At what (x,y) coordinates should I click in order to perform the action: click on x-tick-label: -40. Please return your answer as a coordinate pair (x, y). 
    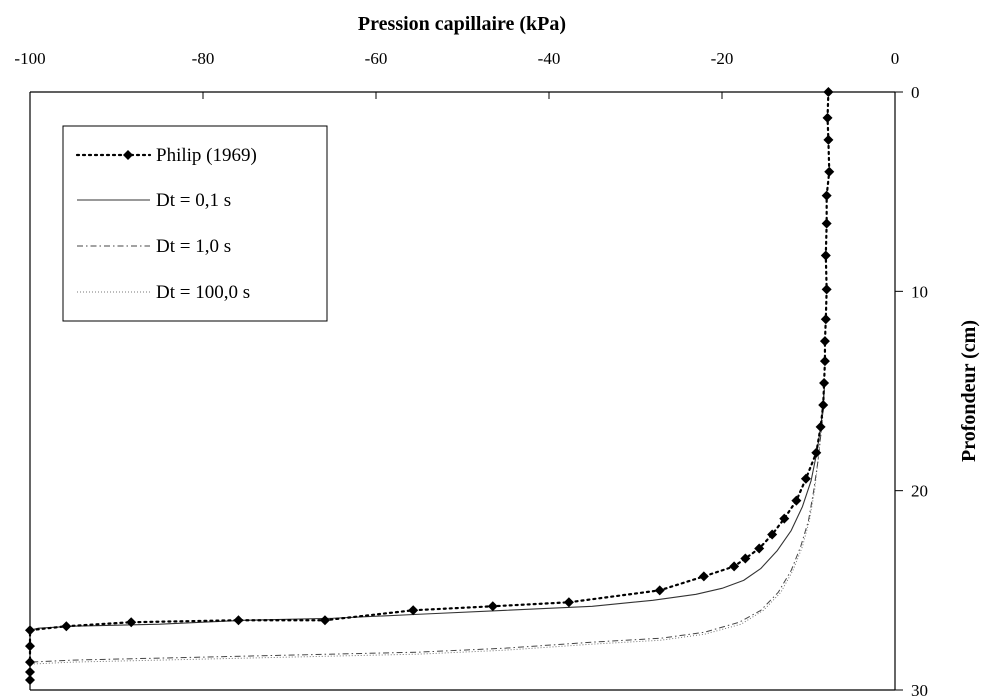
    Looking at the image, I should click on (549, 58).